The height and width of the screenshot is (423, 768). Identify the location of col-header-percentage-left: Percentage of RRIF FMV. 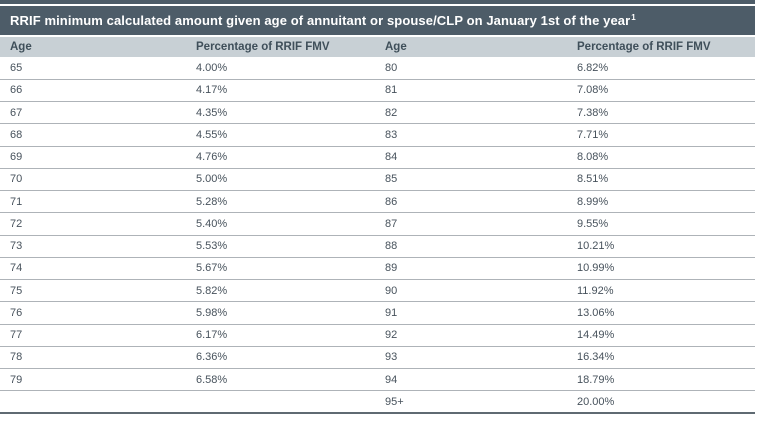
(280, 47).